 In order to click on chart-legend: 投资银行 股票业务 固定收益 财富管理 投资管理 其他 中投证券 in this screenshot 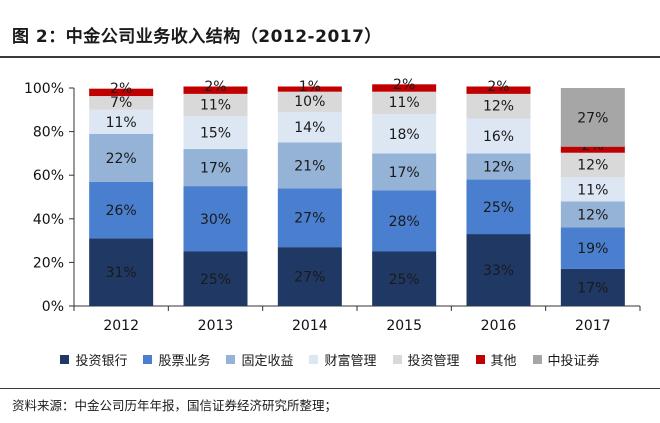, I will do `click(330, 359)`.